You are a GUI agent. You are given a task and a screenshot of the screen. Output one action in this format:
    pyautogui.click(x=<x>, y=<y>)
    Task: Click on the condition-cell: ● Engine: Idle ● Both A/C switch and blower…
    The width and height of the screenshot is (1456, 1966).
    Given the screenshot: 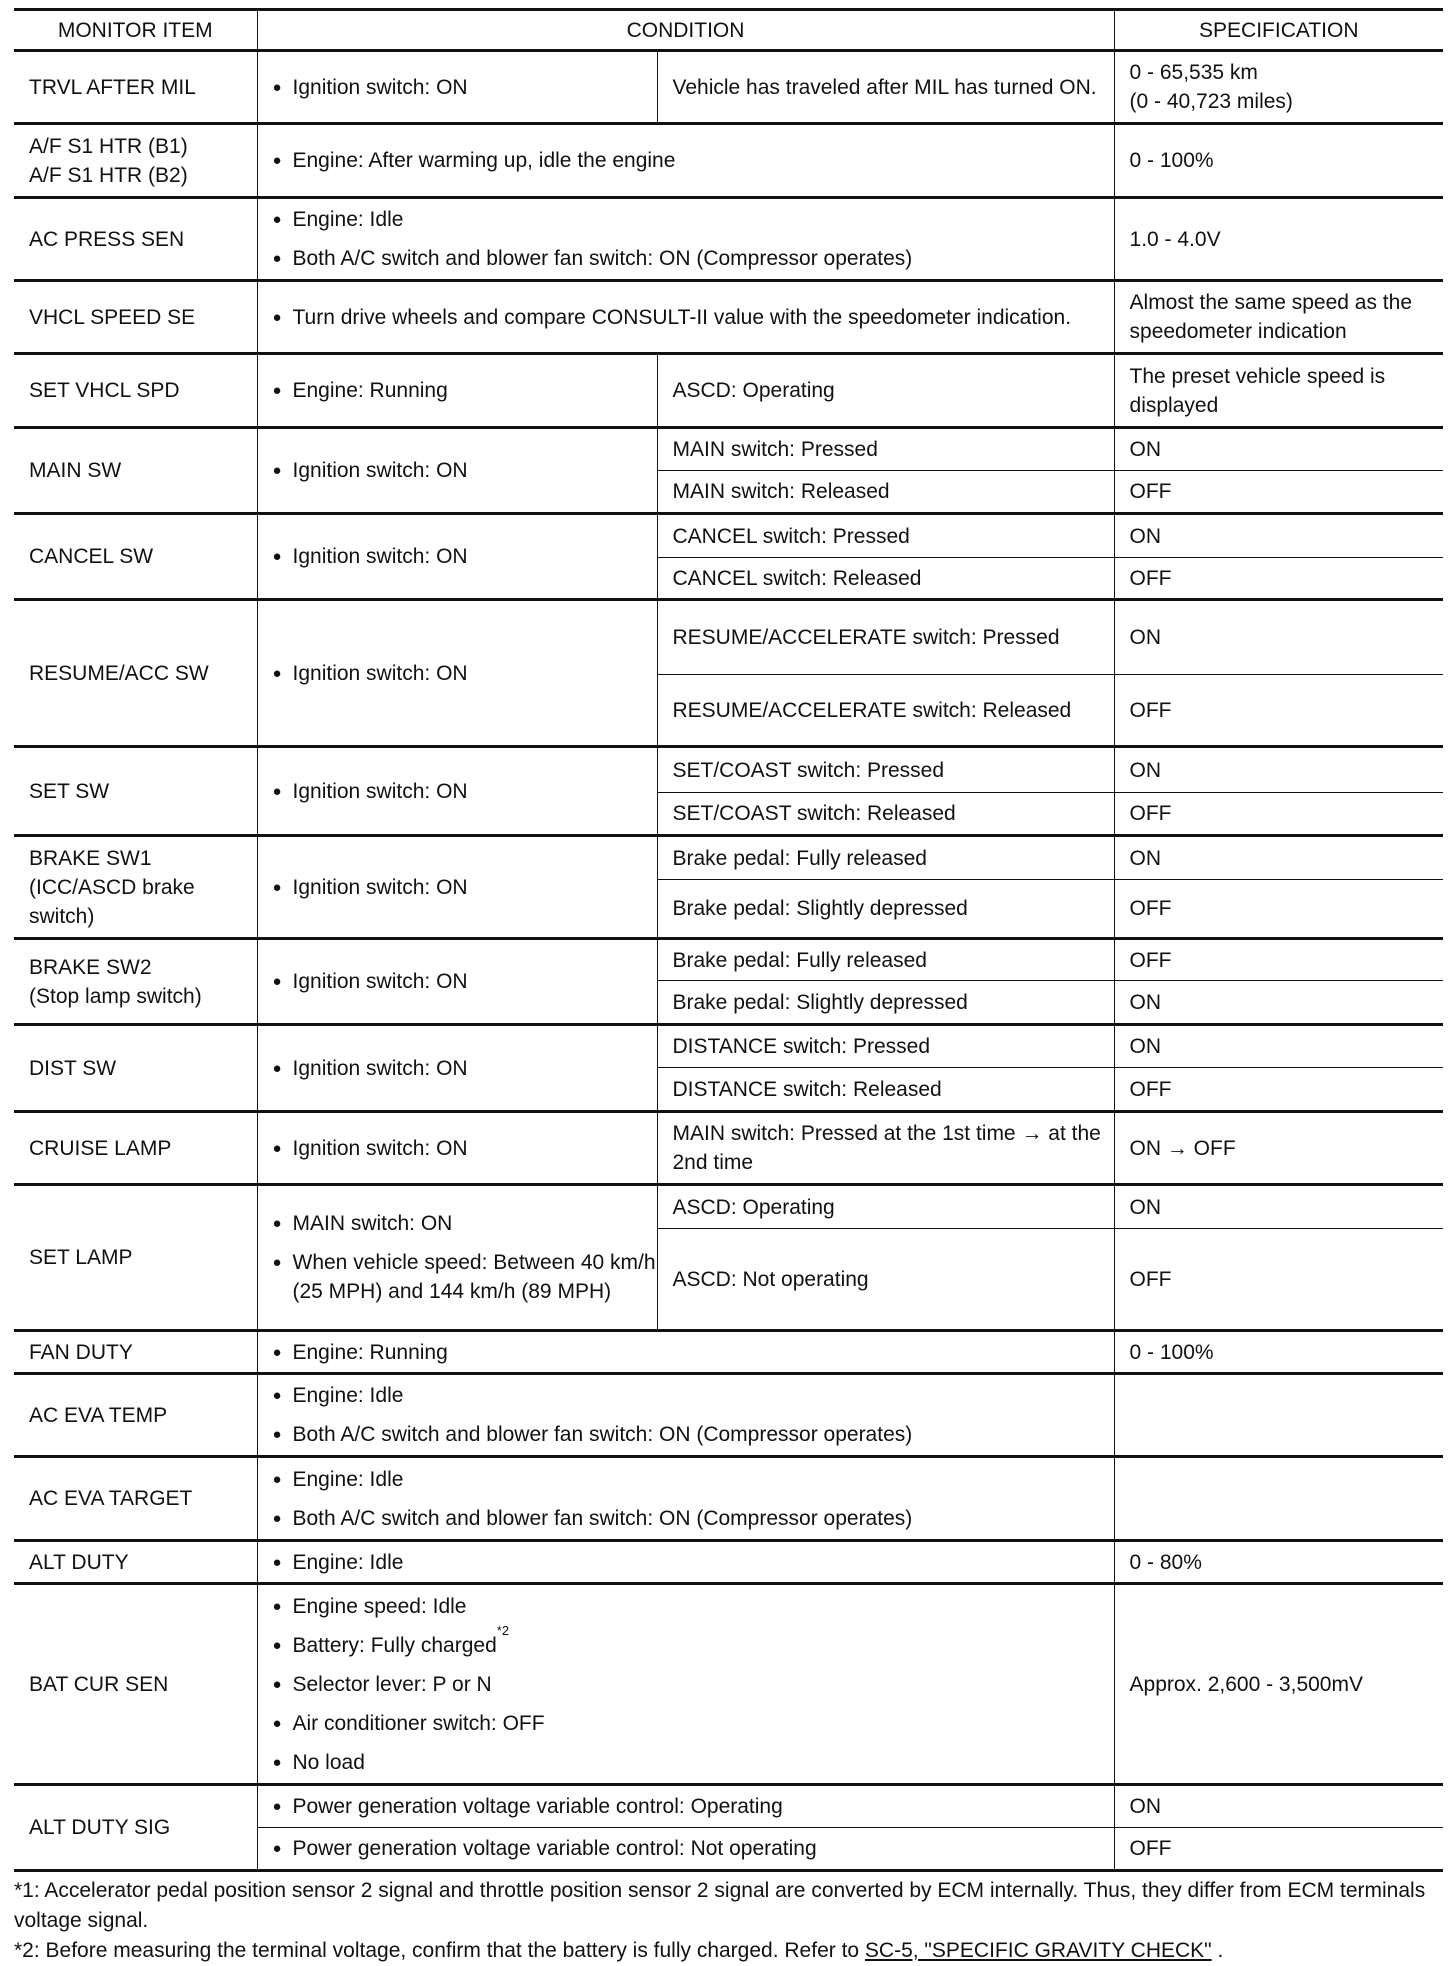 What is the action you would take?
    pyautogui.click(x=685, y=238)
    